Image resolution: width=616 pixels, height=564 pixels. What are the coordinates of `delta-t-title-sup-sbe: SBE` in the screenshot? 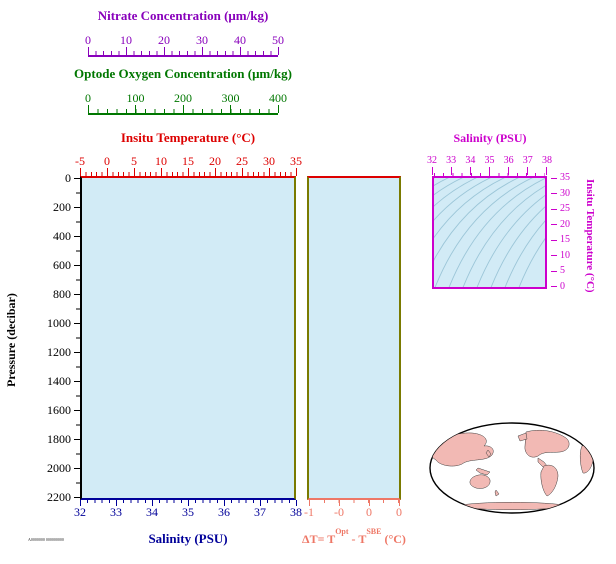 It's located at (374, 531).